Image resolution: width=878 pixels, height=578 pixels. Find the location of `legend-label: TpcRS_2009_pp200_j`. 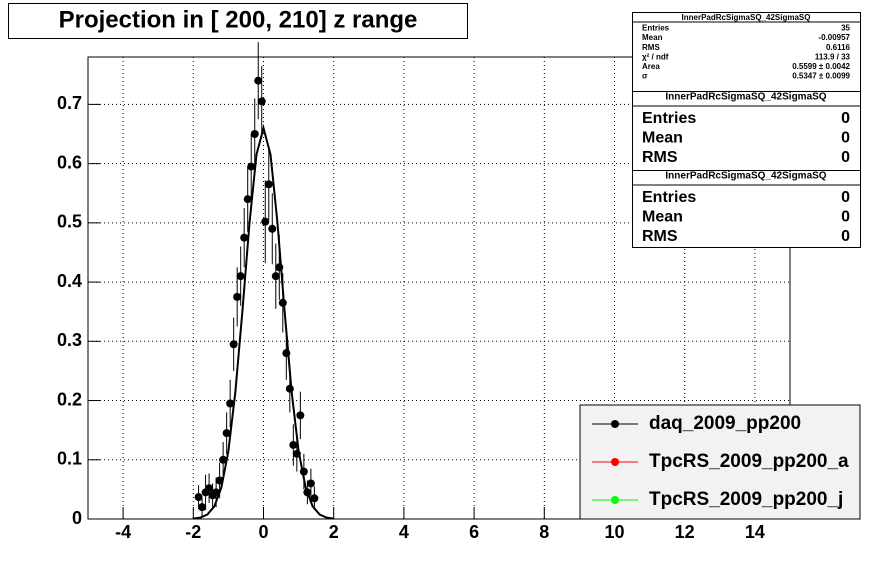

legend-label: TpcRS_2009_pp200_j is located at coordinates (746, 499).